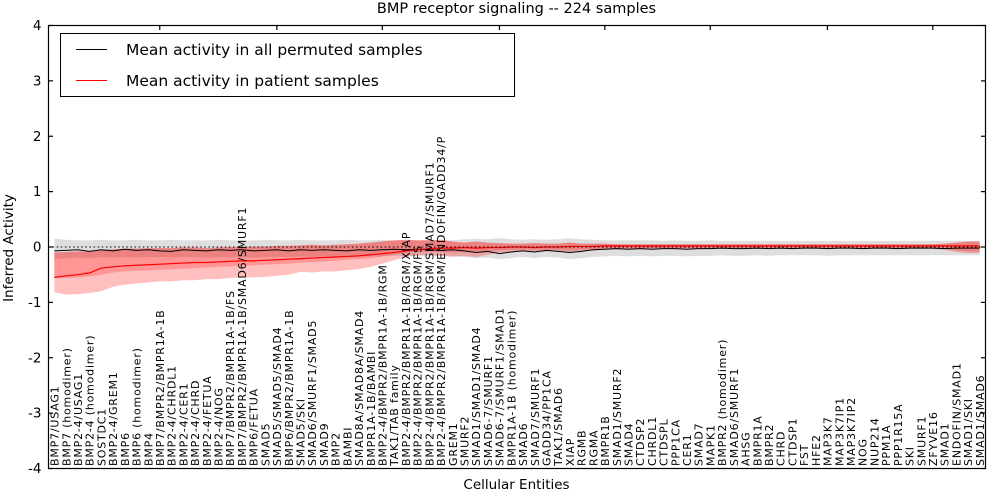 The width and height of the screenshot is (1000, 500). What do you see at coordinates (312, 393) in the screenshot?
I see `x-tick-label: SMAD6/SMURF1/SMAD5` at bounding box center [312, 393].